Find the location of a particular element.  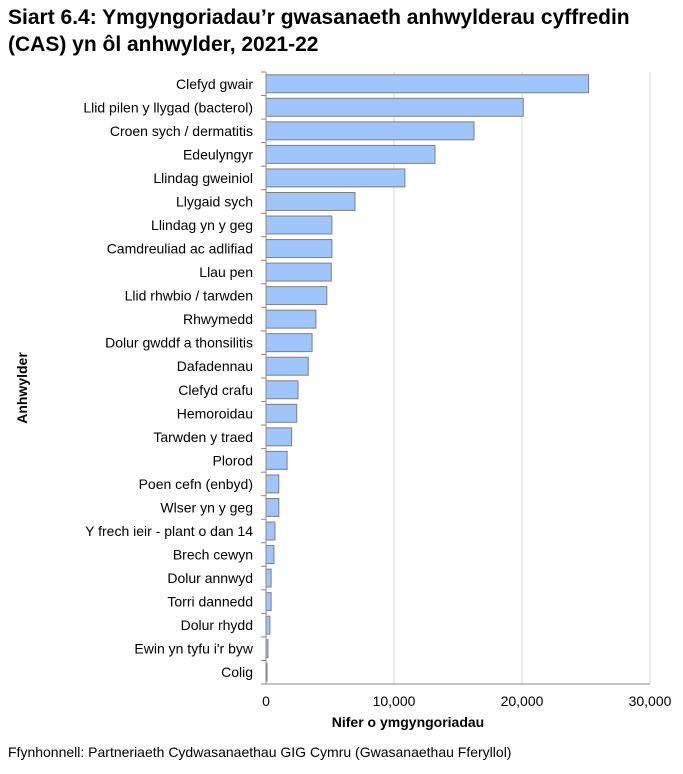

category-label: Y frech ieir - plant o dan 14 is located at coordinates (169, 531).